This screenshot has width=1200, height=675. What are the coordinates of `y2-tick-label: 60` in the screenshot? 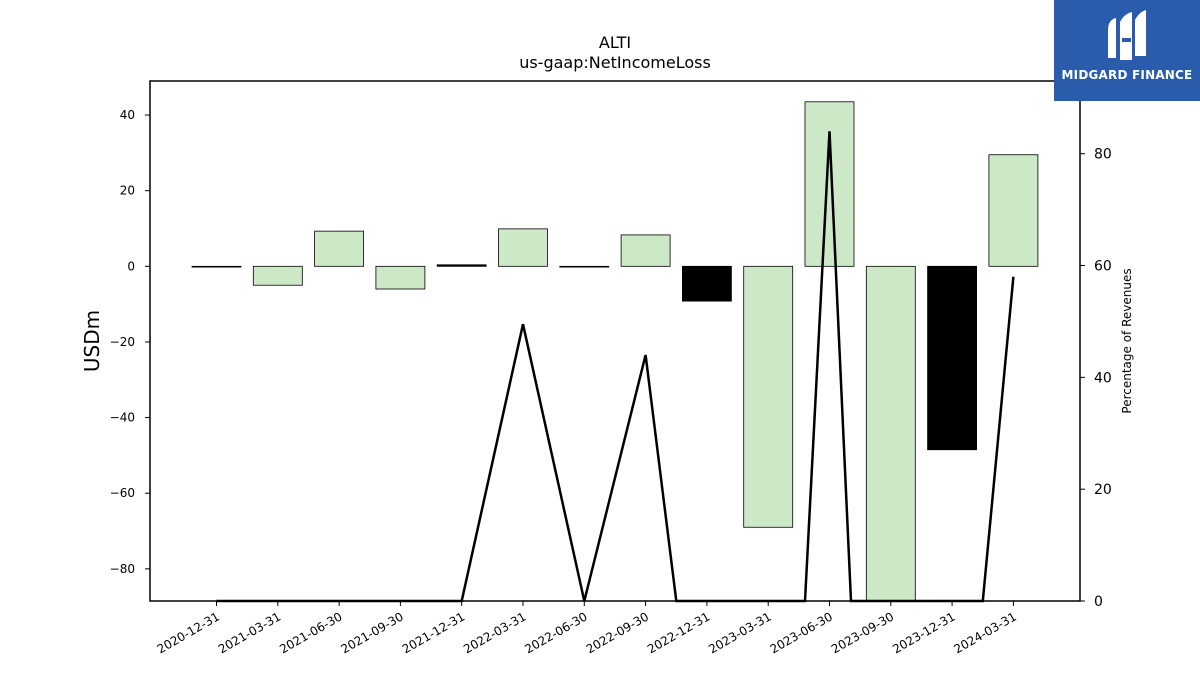 It's located at (1103, 267).